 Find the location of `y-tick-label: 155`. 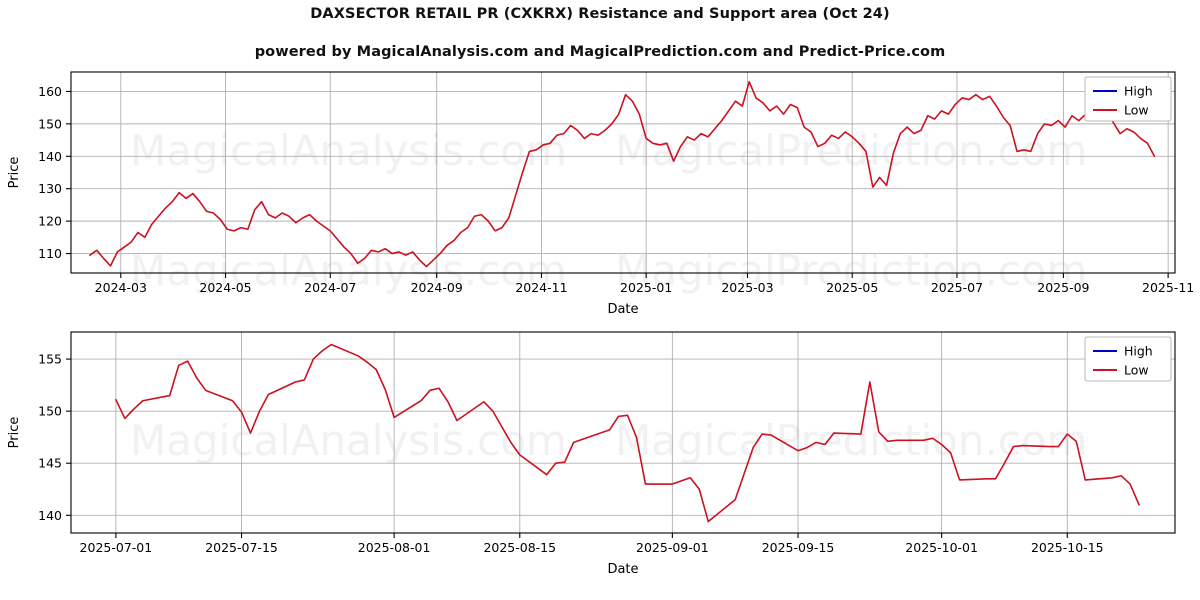

y-tick-label: 155 is located at coordinates (50, 359).